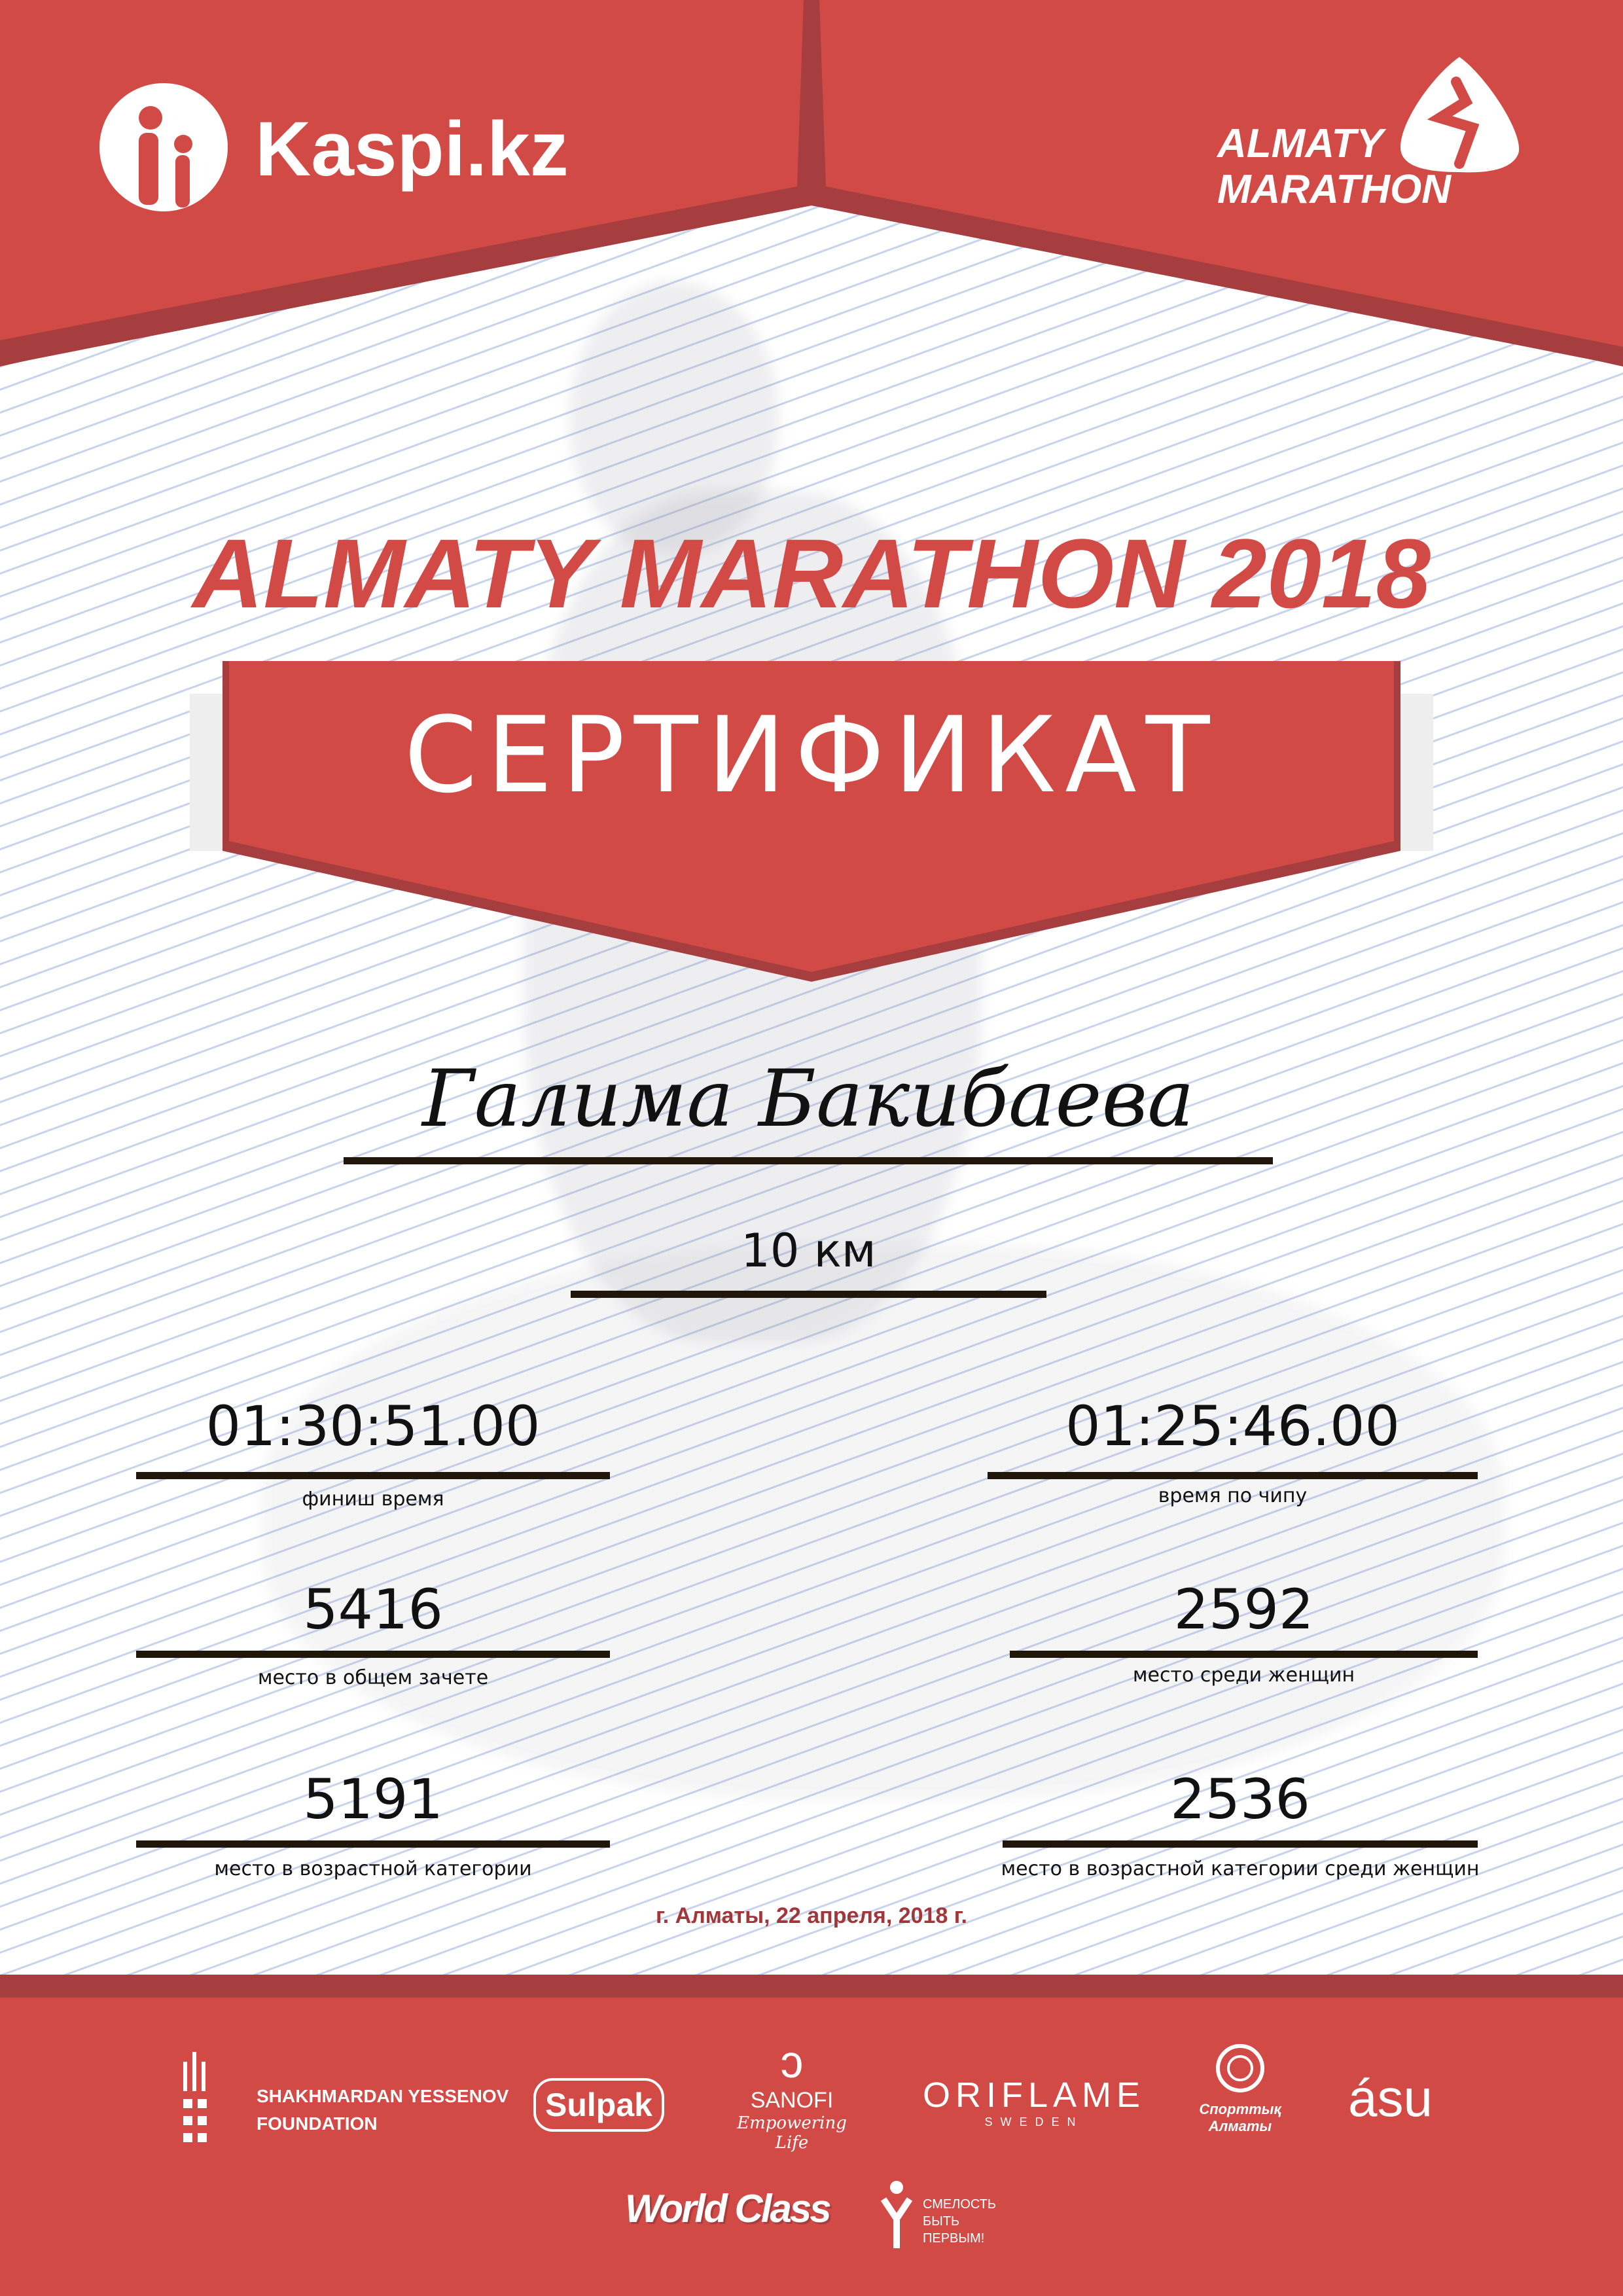  Describe the element at coordinates (1240, 1844) in the screenshot. I see `age-women-place-line` at that location.